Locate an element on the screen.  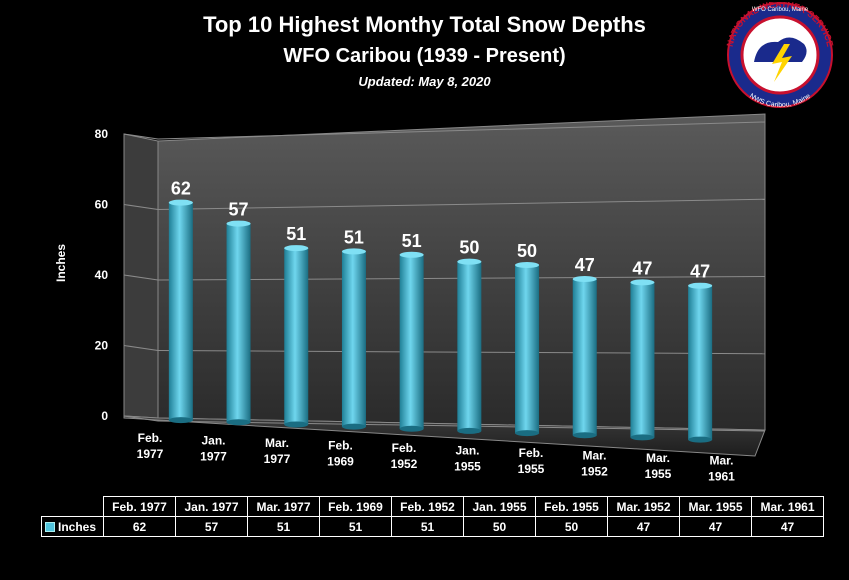
x-tick-label: Feb. 1977 is located at coordinates (150, 446).